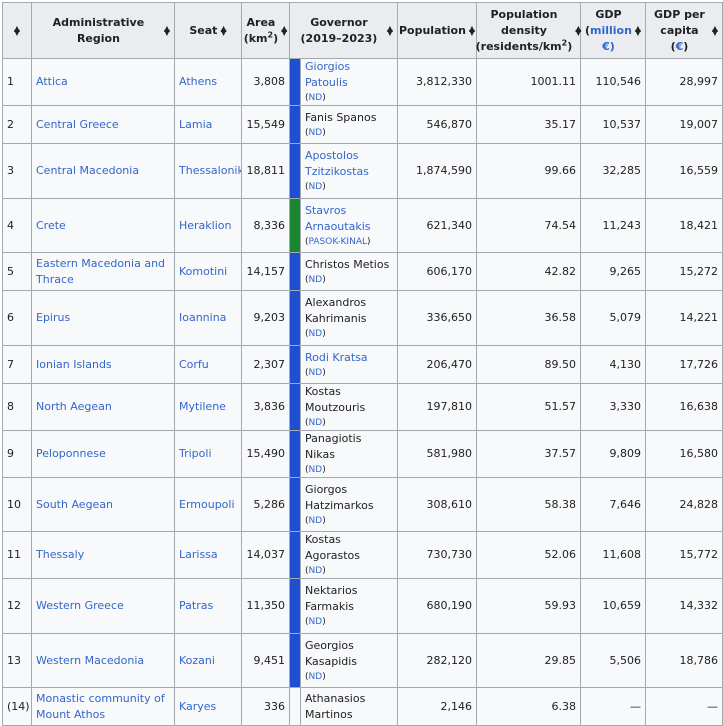 The image size is (723, 726). I want to click on seat-link: Thessaloniki, so click(210, 170).